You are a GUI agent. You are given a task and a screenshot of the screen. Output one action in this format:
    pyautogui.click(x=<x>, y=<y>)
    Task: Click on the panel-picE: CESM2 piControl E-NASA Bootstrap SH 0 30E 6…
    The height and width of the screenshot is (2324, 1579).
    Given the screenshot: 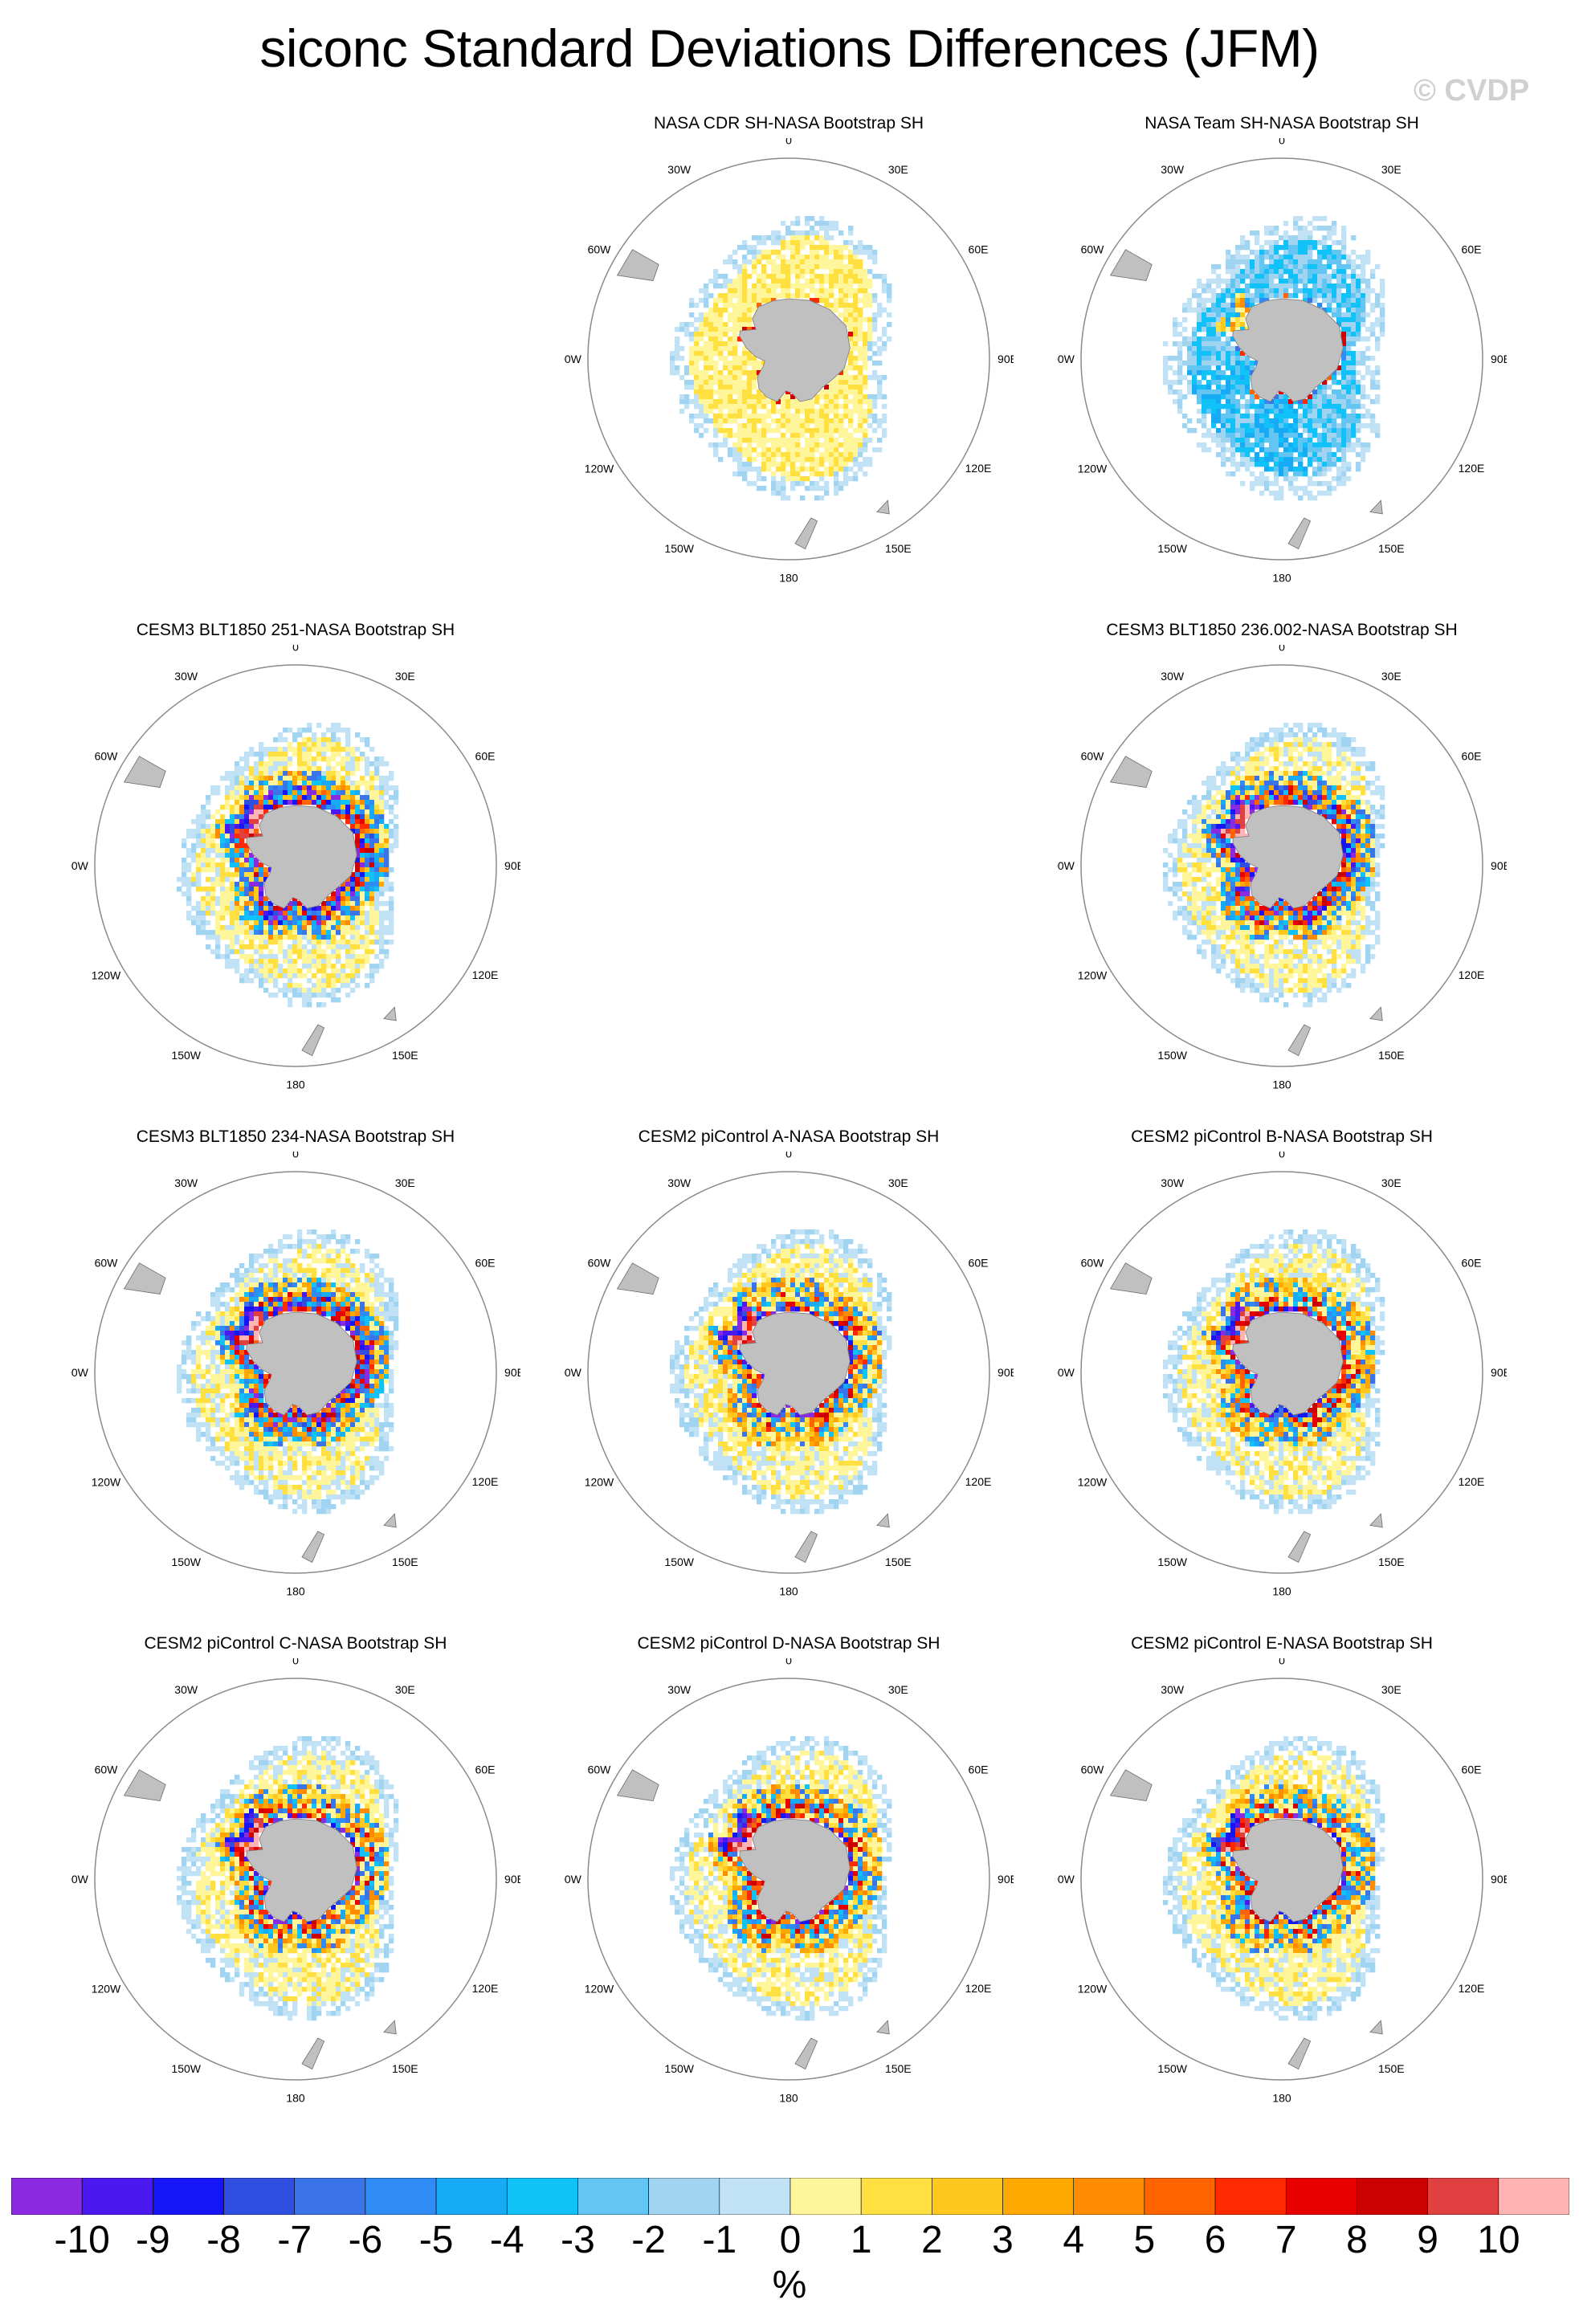 What is the action you would take?
    pyautogui.click(x=1282, y=1875)
    